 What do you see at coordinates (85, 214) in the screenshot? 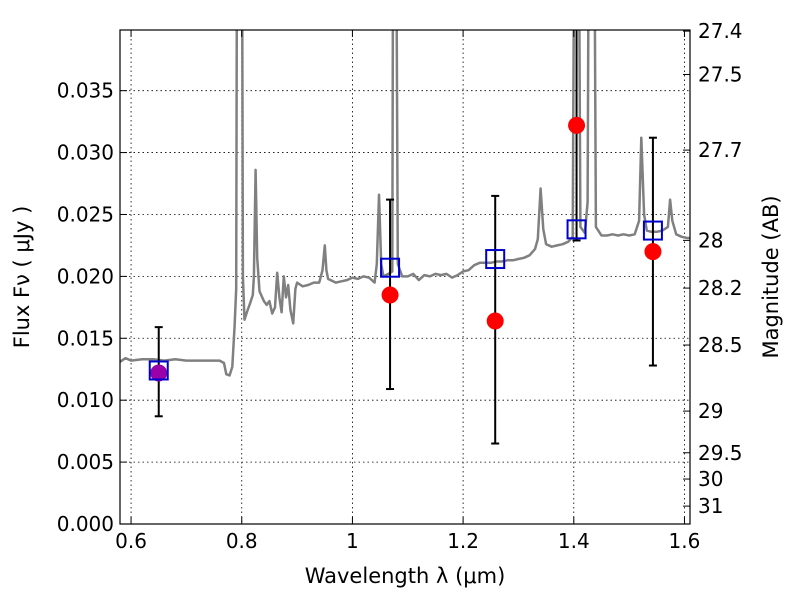
I see `y-tick-label: 0.025` at bounding box center [85, 214].